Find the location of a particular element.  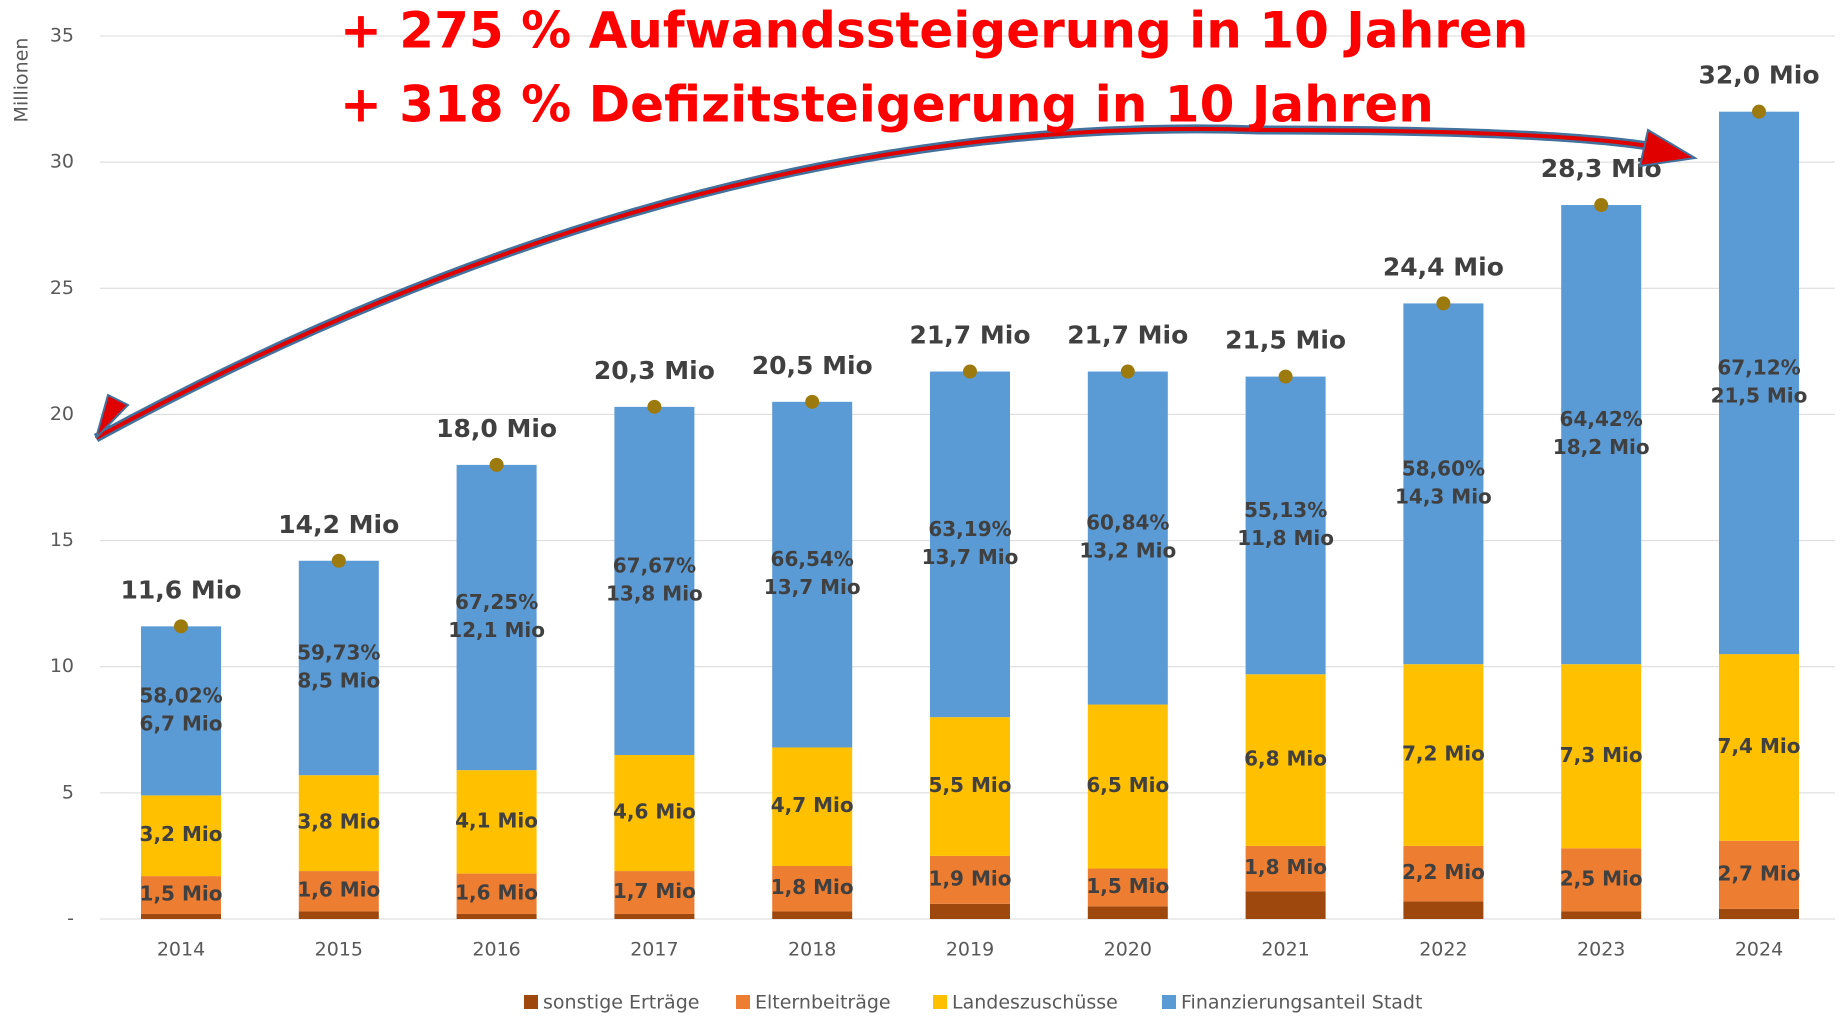

x-tick-label: 2024 is located at coordinates (1759, 950).